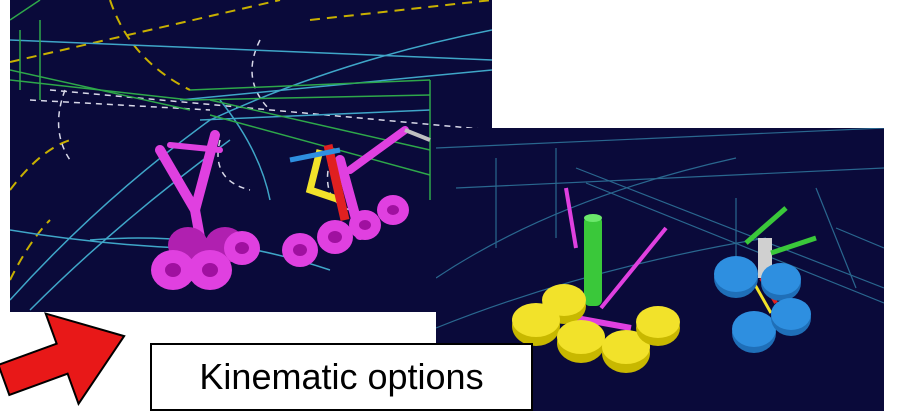 This screenshot has height=411, width=905. What do you see at coordinates (596, 328) in the screenshot?
I see `yellow-gear-wheels` at bounding box center [596, 328].